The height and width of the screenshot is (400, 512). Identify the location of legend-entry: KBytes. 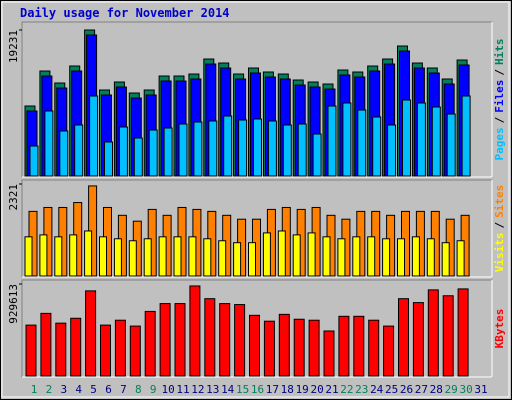
(499, 329).